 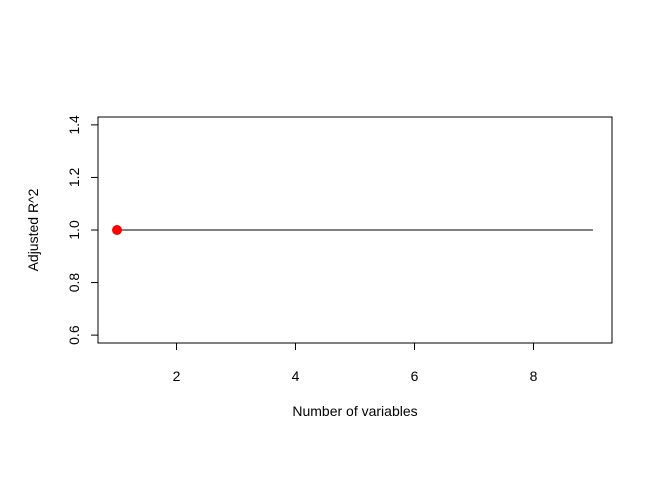 What do you see at coordinates (355, 363) in the screenshot?
I see `x-axis: 2 4 6 8` at bounding box center [355, 363].